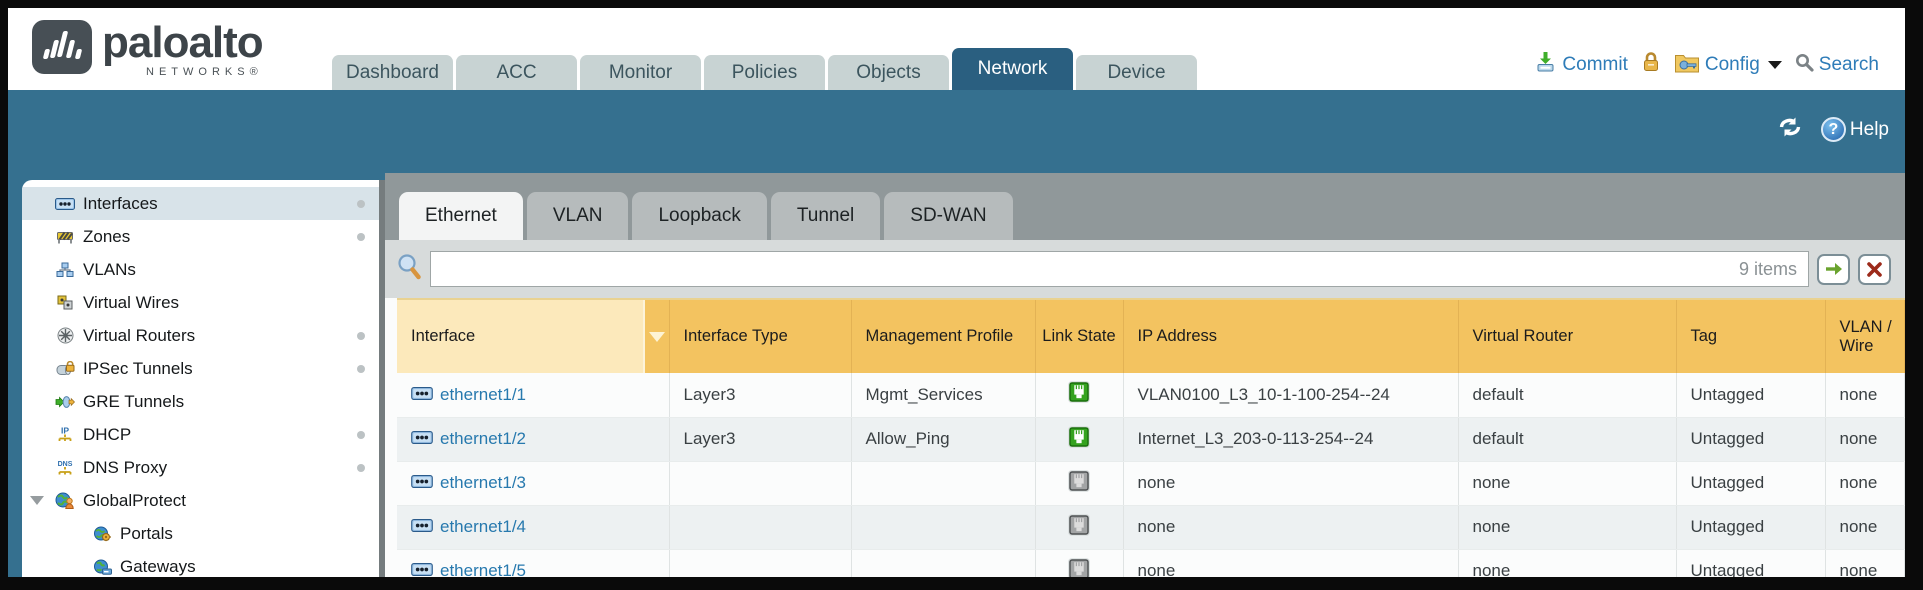 The height and width of the screenshot is (590, 1923). Describe the element at coordinates (760, 335) in the screenshot. I see `column-header-interface-type: Interface Type` at that location.